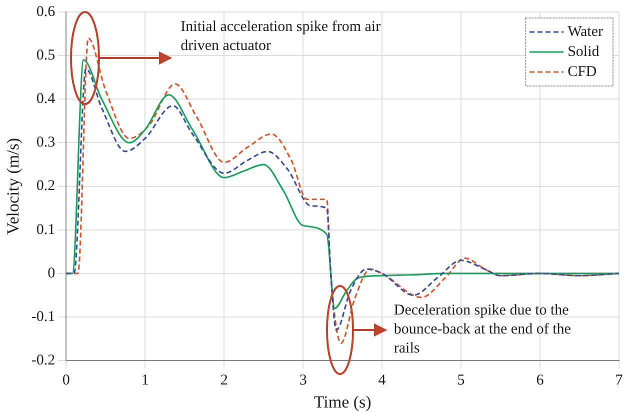 The width and height of the screenshot is (627, 413). What do you see at coordinates (43, 360) in the screenshot?
I see `y-tick-label: -0.2` at bounding box center [43, 360].